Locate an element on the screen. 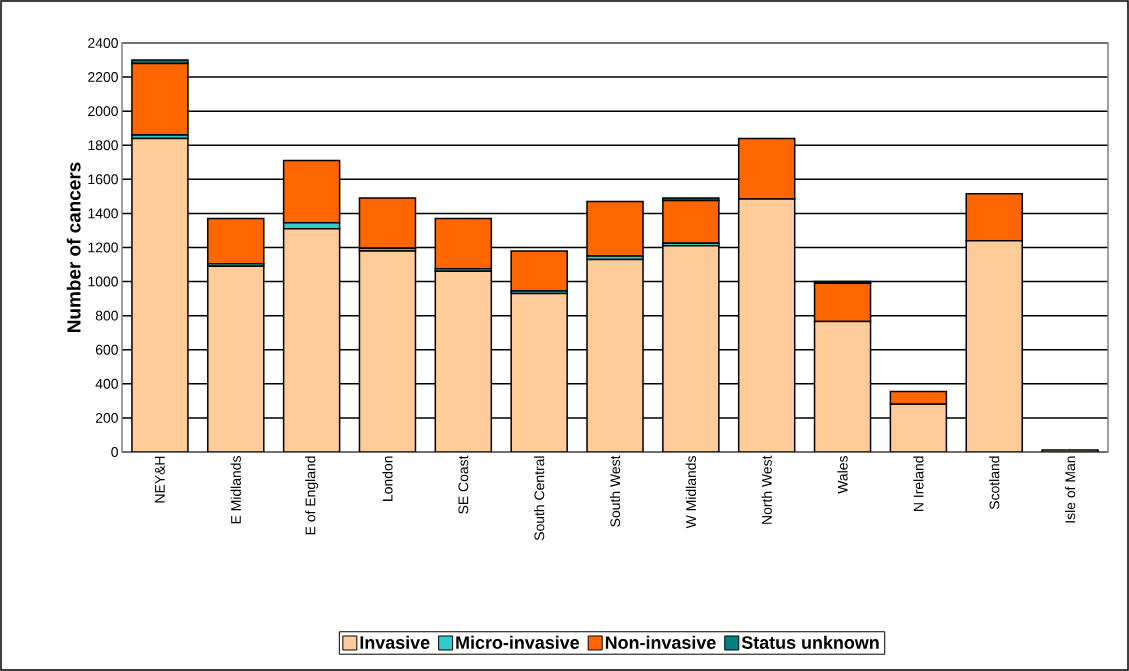  y-tick-label: 2000 is located at coordinates (103, 111).